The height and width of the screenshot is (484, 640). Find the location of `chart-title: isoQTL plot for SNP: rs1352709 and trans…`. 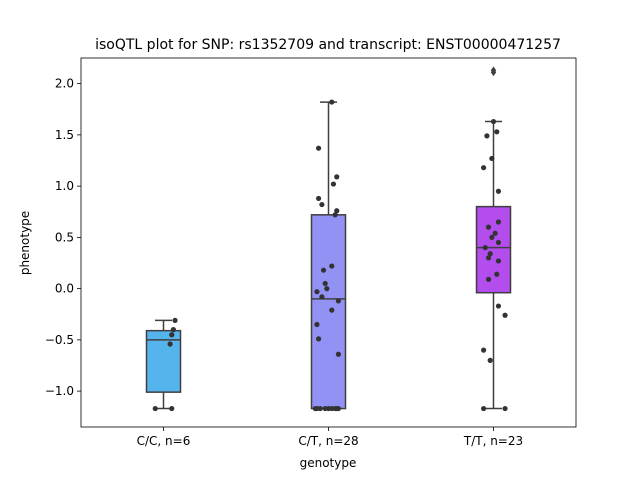

chart-title: isoQTL plot for SNP: rs1352709 and trans… is located at coordinates (328, 45).